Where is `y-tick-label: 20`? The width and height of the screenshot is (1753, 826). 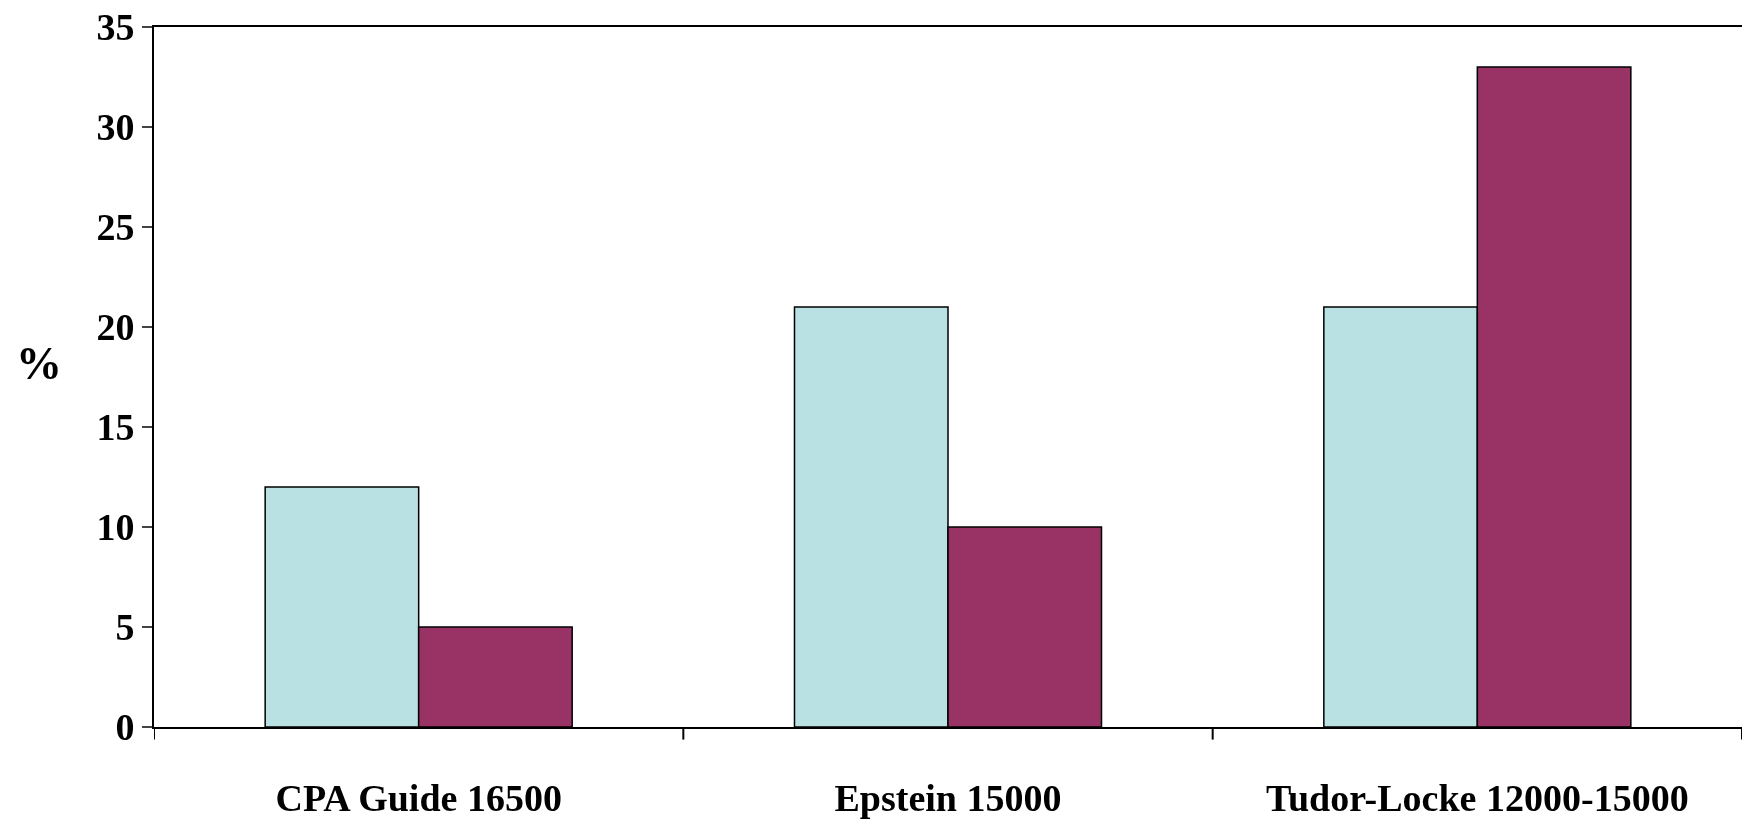
y-tick-label: 20 is located at coordinates (115, 327).